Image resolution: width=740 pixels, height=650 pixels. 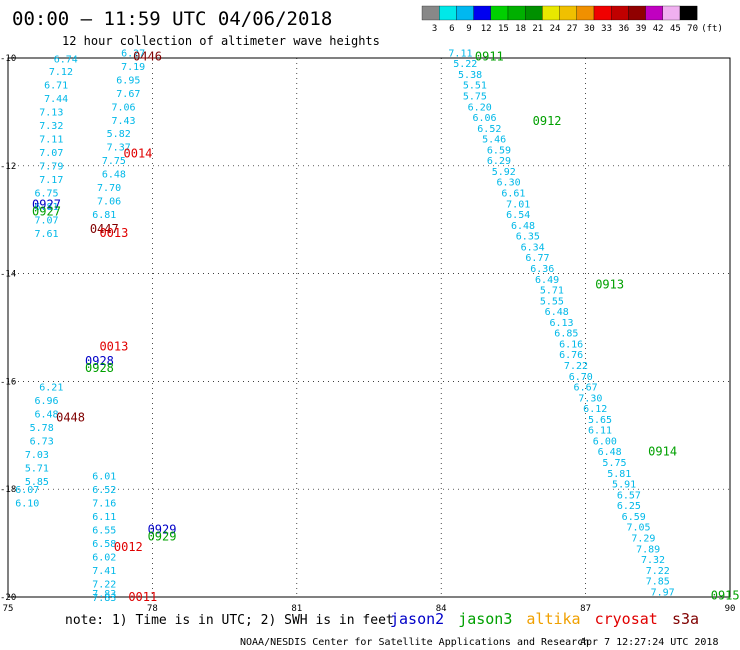 I want to click on x-tick-label: 84, so click(x=441, y=609).